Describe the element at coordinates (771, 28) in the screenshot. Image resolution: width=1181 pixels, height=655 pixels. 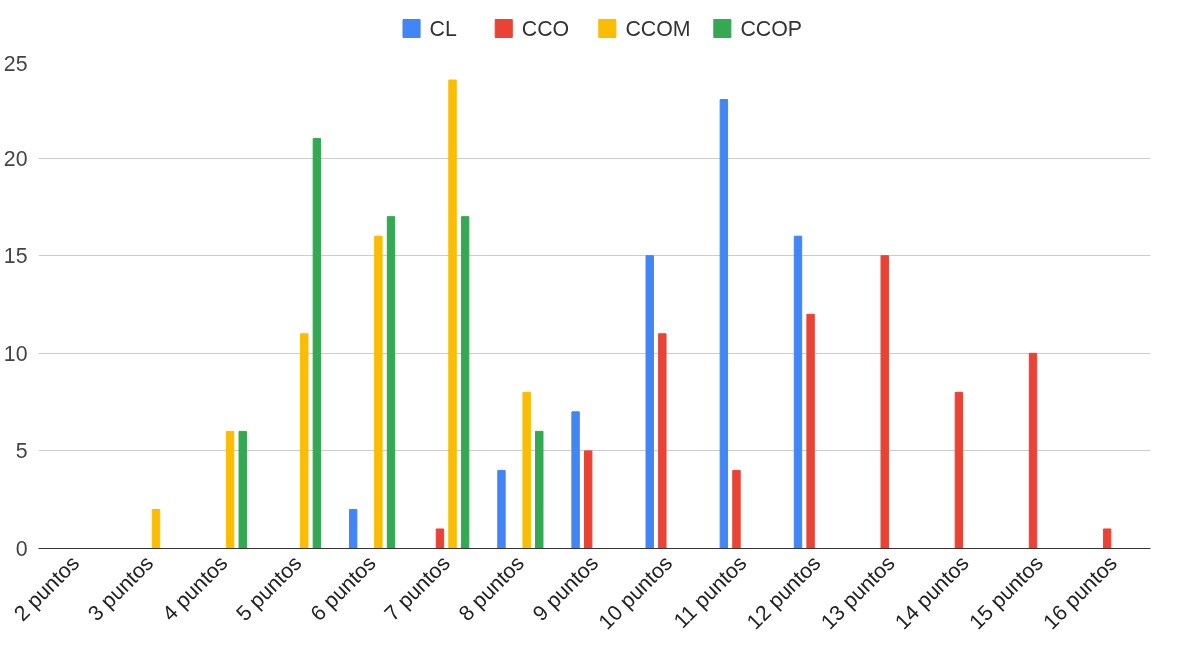
I see `legend-label: CCOP` at that location.